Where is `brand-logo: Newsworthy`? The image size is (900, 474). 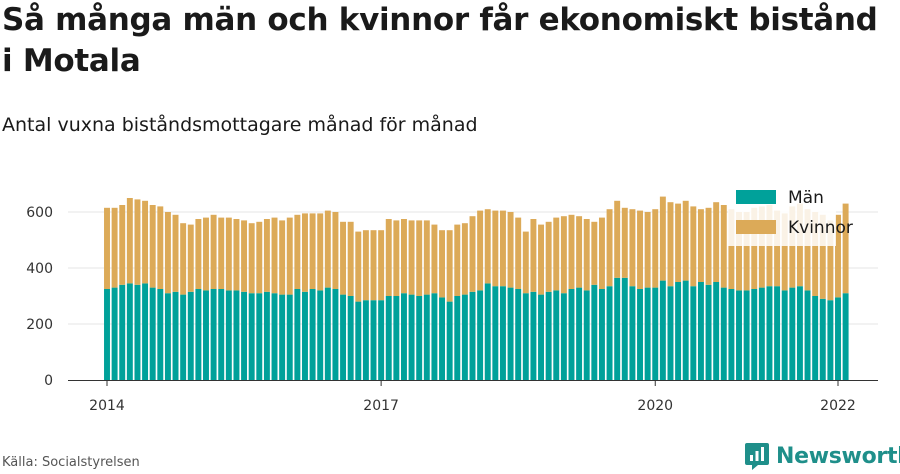
brand-logo: Newsworthy is located at coordinates (822, 456).